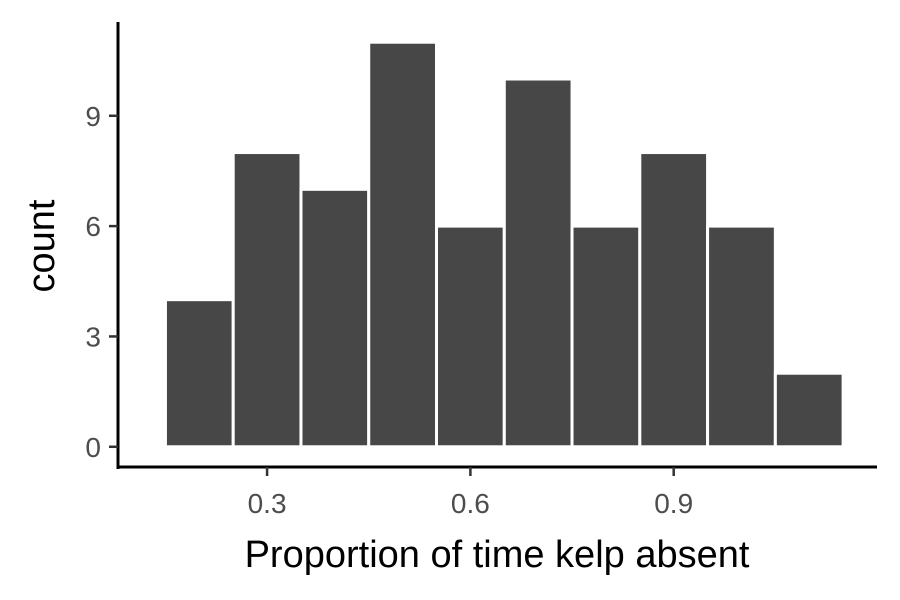 The height and width of the screenshot is (600, 900). Describe the element at coordinates (93, 447) in the screenshot. I see `y-tick-label: 0` at that location.